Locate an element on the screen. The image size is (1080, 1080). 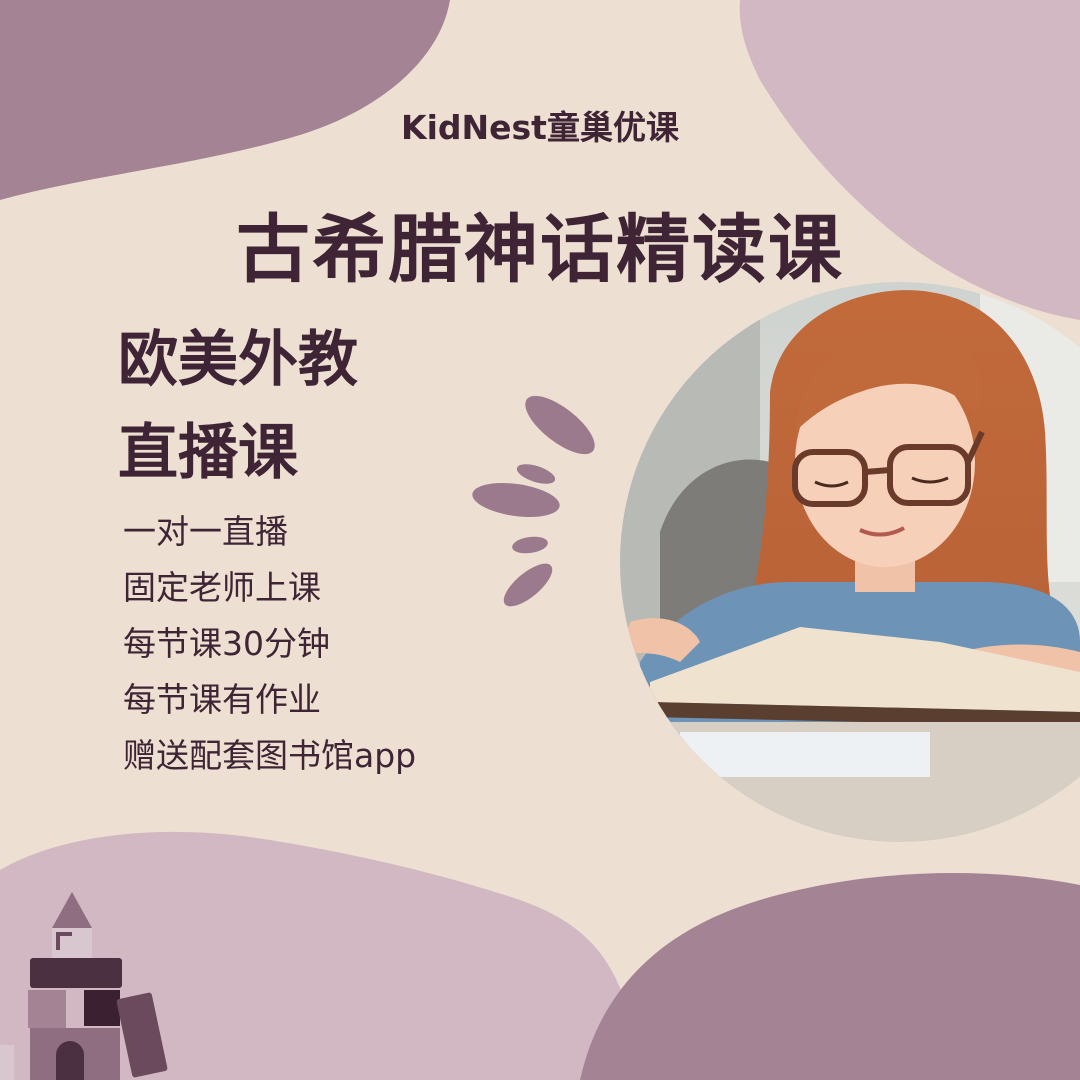
subtitle-line-2: 直播课 is located at coordinates (208, 453).